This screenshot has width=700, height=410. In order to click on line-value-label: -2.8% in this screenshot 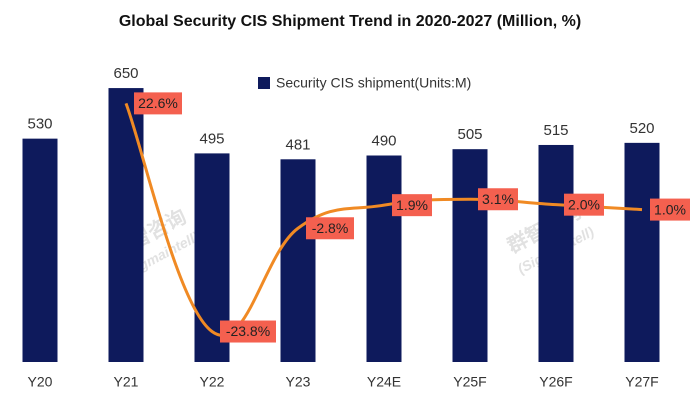, I will do `click(330, 228)`.